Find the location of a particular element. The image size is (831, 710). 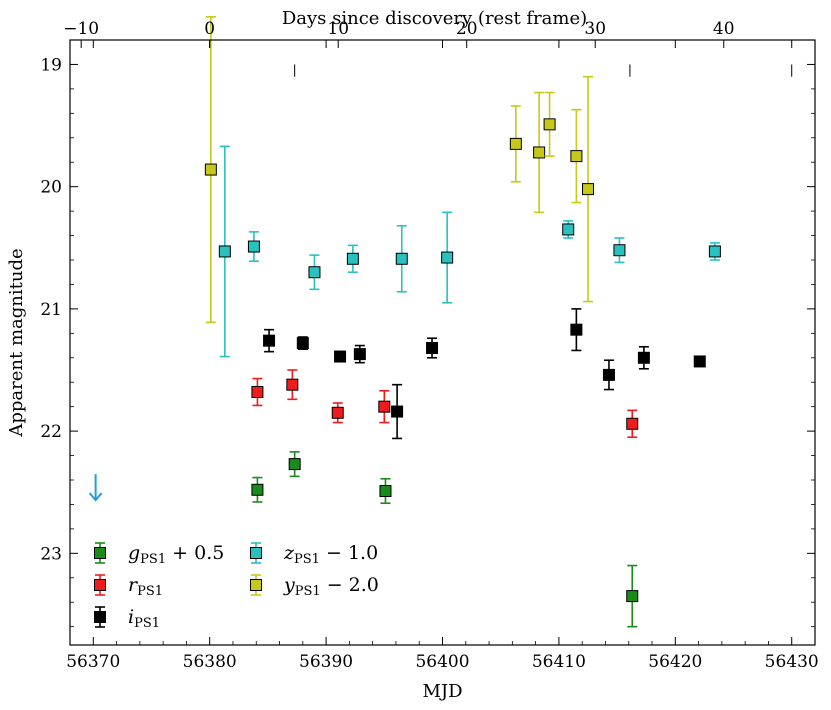

y-tick-label: 20 is located at coordinates (51, 188).